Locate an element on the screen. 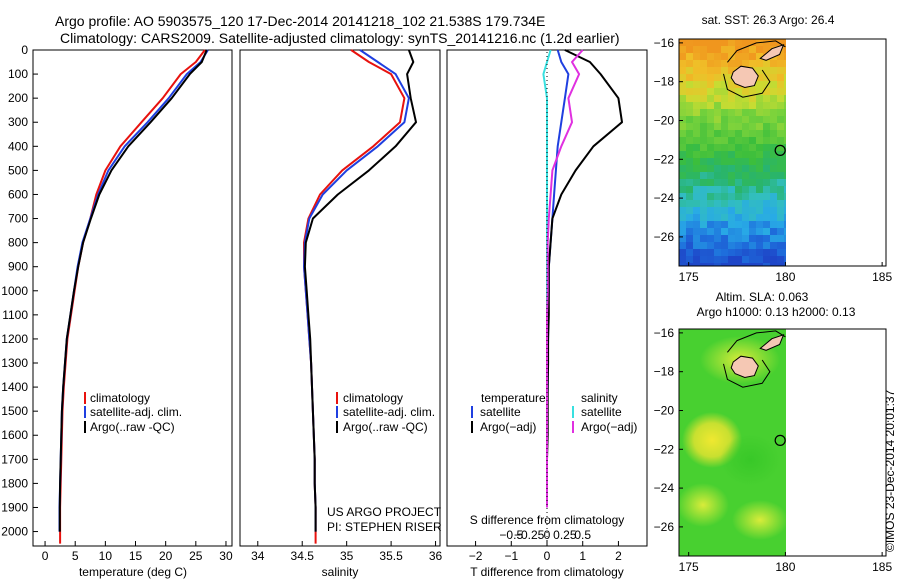 This screenshot has height=580, width=900. sla-map-axes: 175 180 185 −16 −18 −20 −22 −24 −26 is located at coordinates (773, 450).